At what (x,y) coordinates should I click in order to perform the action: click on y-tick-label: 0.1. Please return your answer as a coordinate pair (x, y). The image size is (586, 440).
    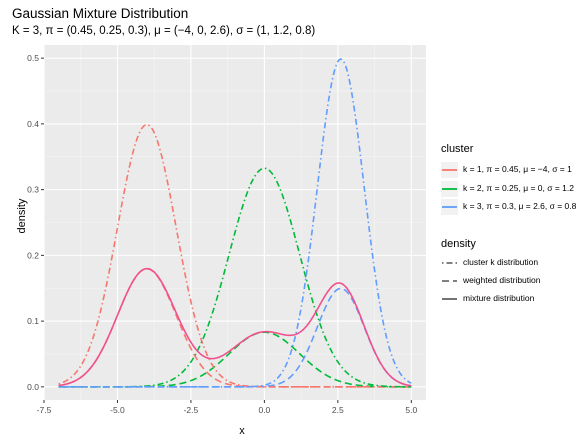
    Looking at the image, I should click on (33, 321).